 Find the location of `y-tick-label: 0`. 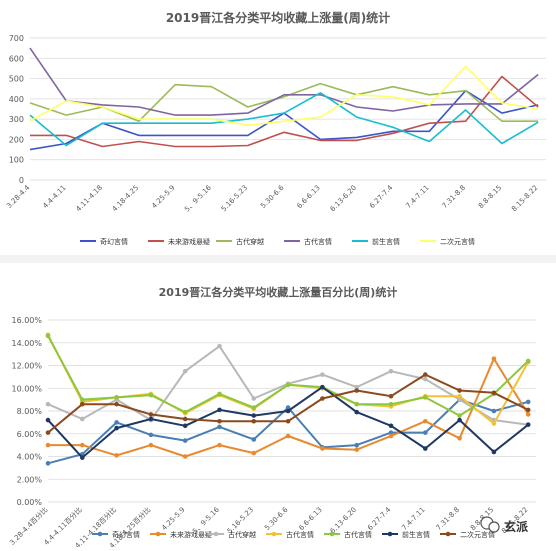

y-tick-label: 0 is located at coordinates (21, 180).